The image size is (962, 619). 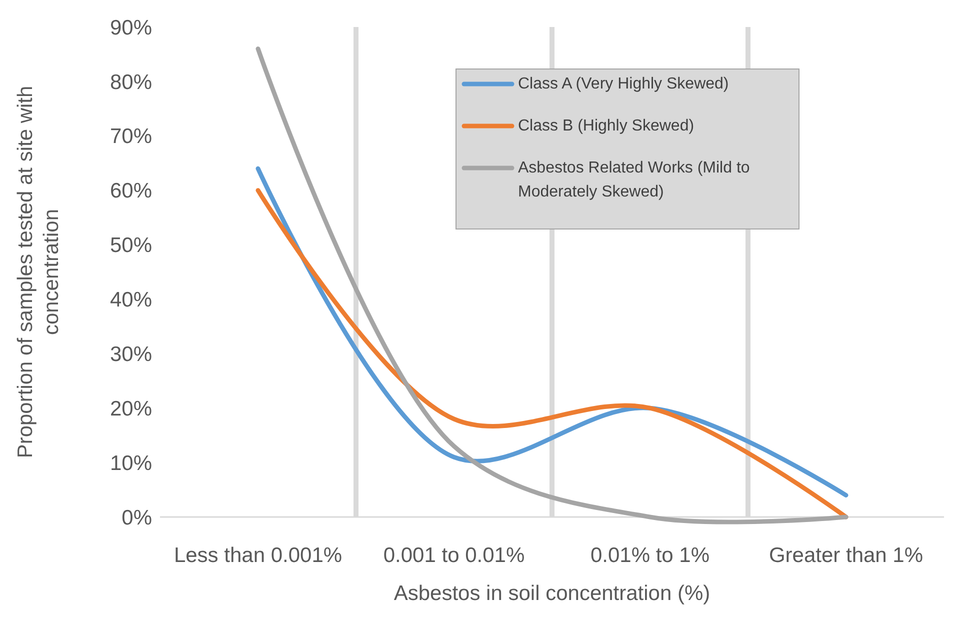 I want to click on x-tick-label: 0.01% to 1%, so click(x=650, y=555).